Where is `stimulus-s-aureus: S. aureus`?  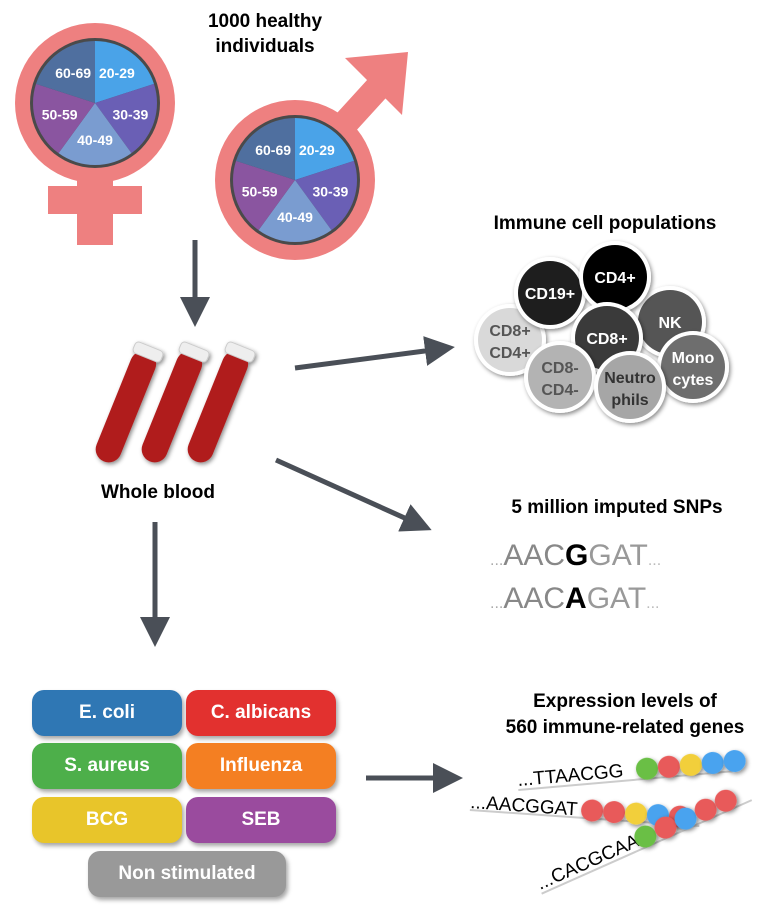 stimulus-s-aureus: S. aureus is located at coordinates (107, 766).